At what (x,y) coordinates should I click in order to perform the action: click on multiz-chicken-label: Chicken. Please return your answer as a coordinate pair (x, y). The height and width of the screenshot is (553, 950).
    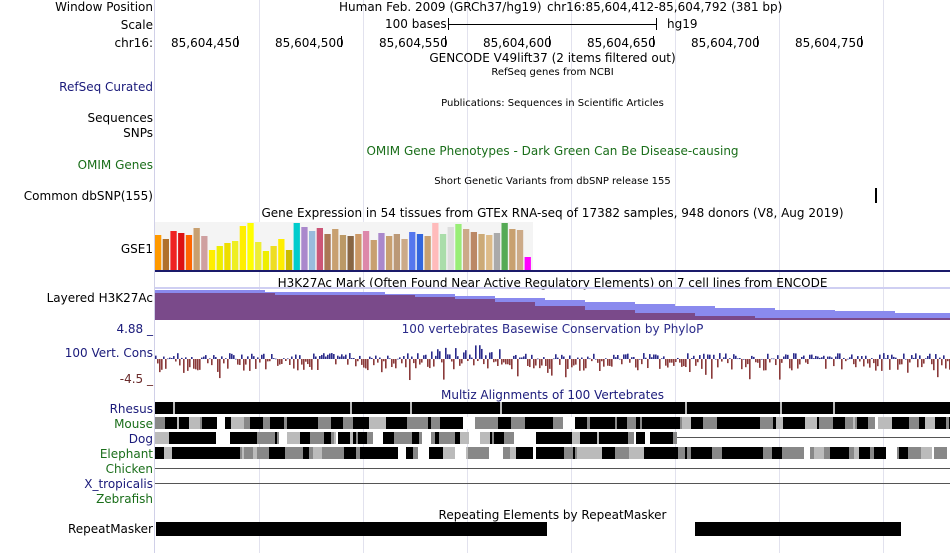
    Looking at the image, I should click on (129, 469).